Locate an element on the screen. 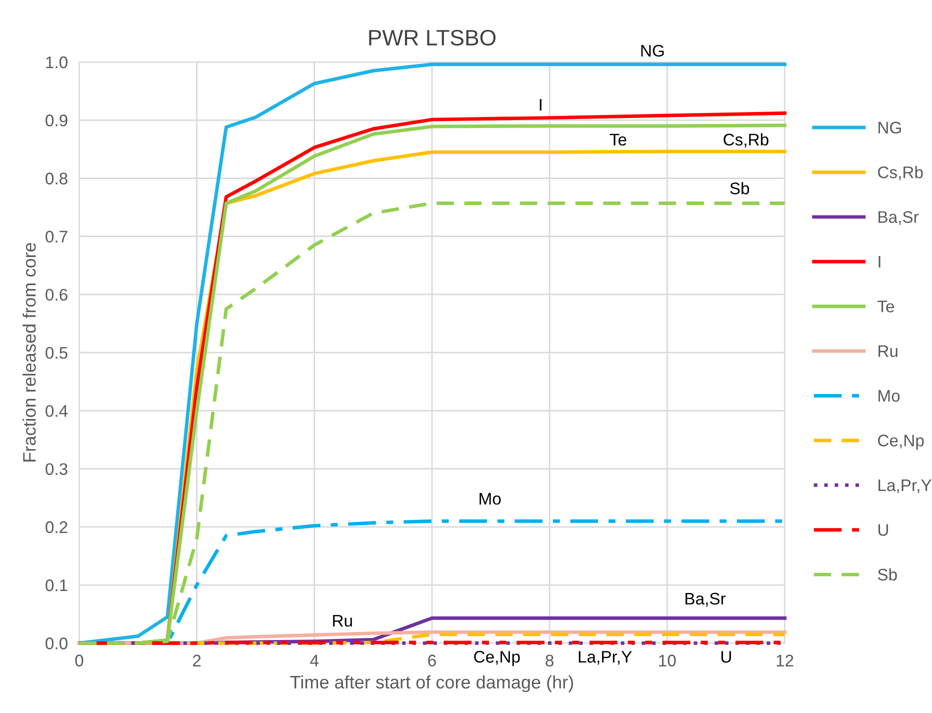  x-tick-label: 10 is located at coordinates (667, 660).